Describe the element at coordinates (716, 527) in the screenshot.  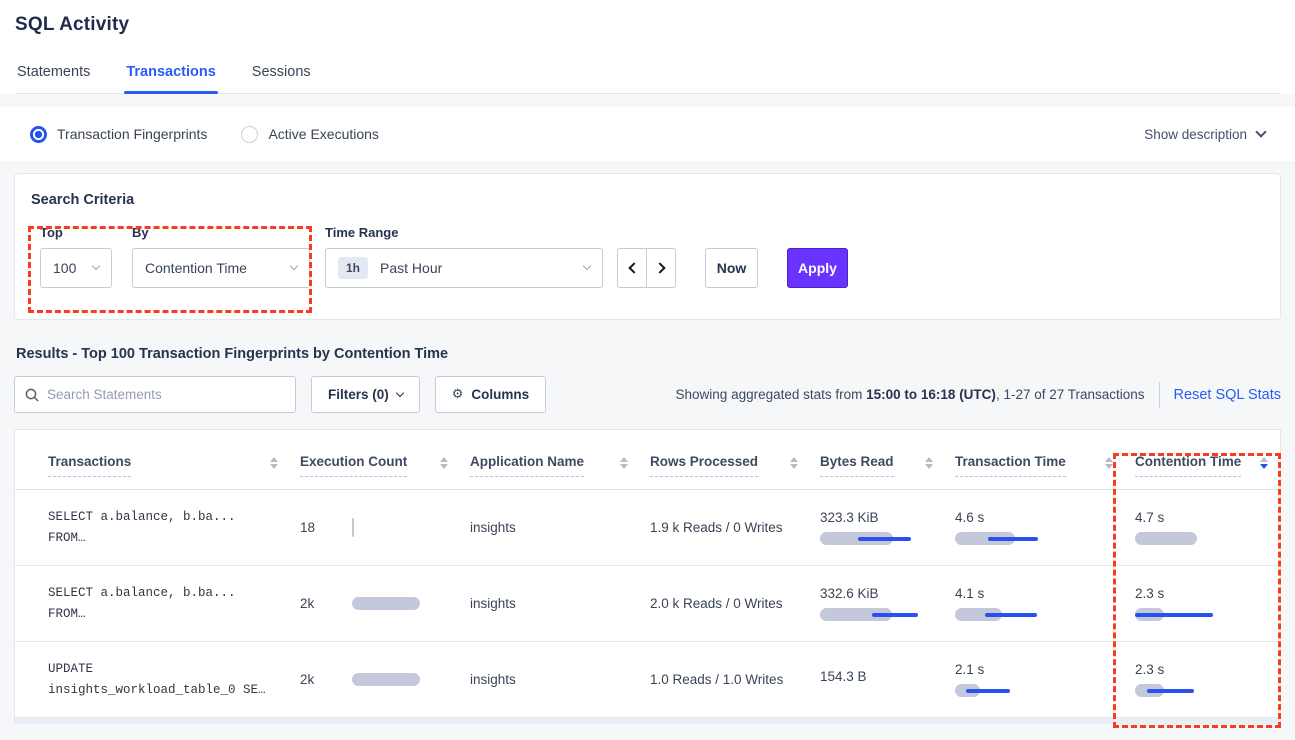
I see `rows-processed-cell: 1.9 k Reads / 0 Writes` at that location.